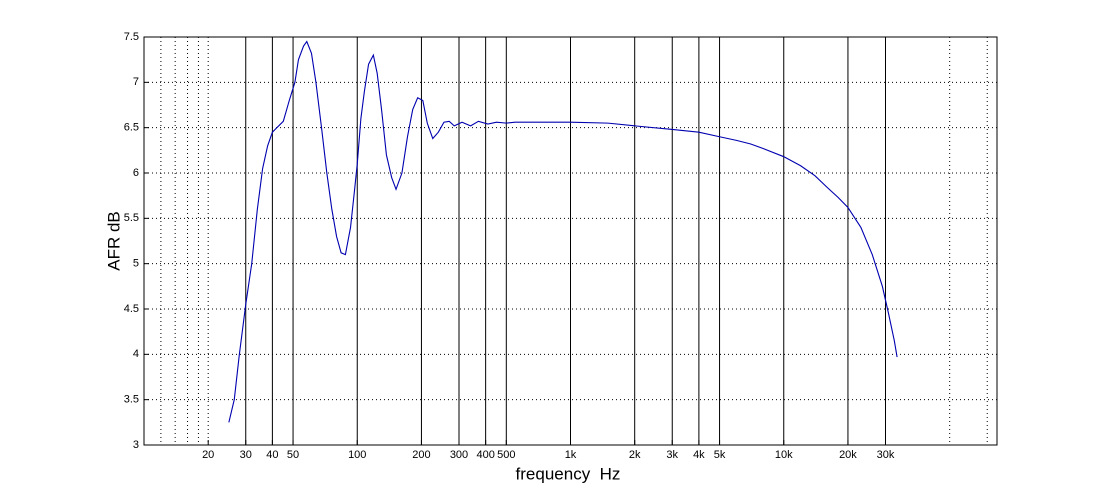 This screenshot has width=1100, height=500. I want to click on y-tick-label: 5, so click(136, 264).